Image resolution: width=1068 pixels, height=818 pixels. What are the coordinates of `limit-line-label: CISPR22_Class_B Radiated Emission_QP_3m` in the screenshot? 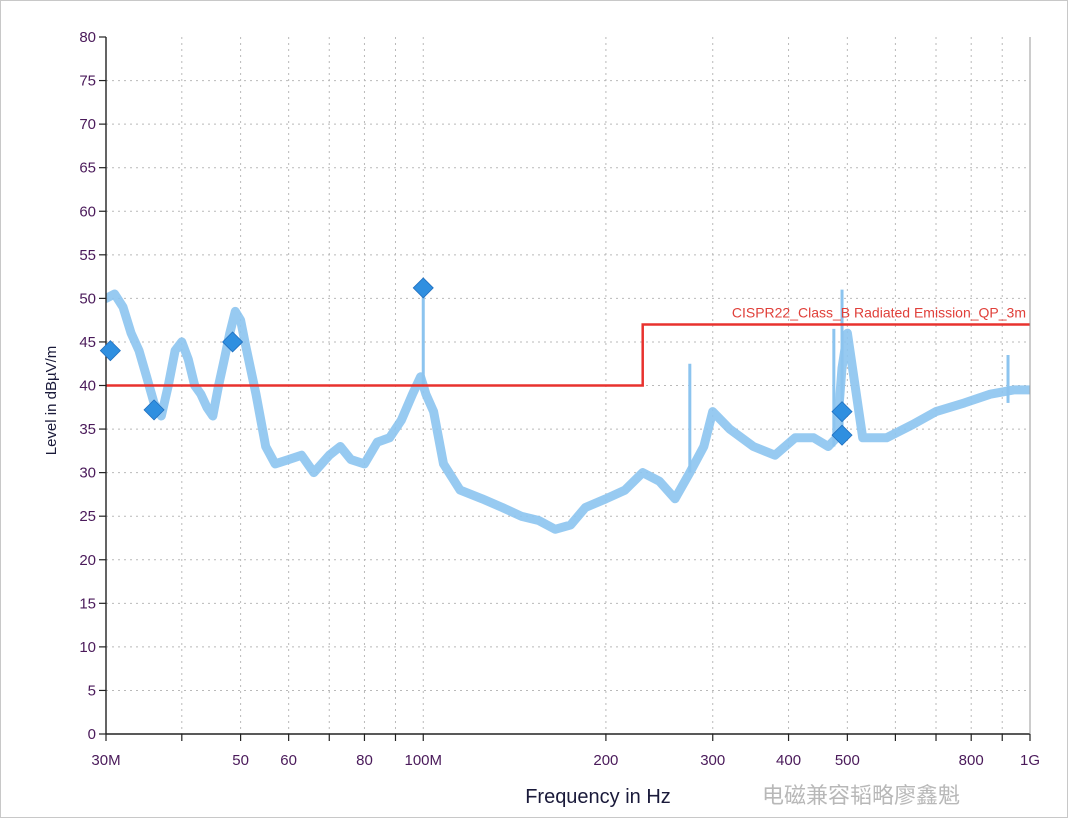 It's located at (879, 313).